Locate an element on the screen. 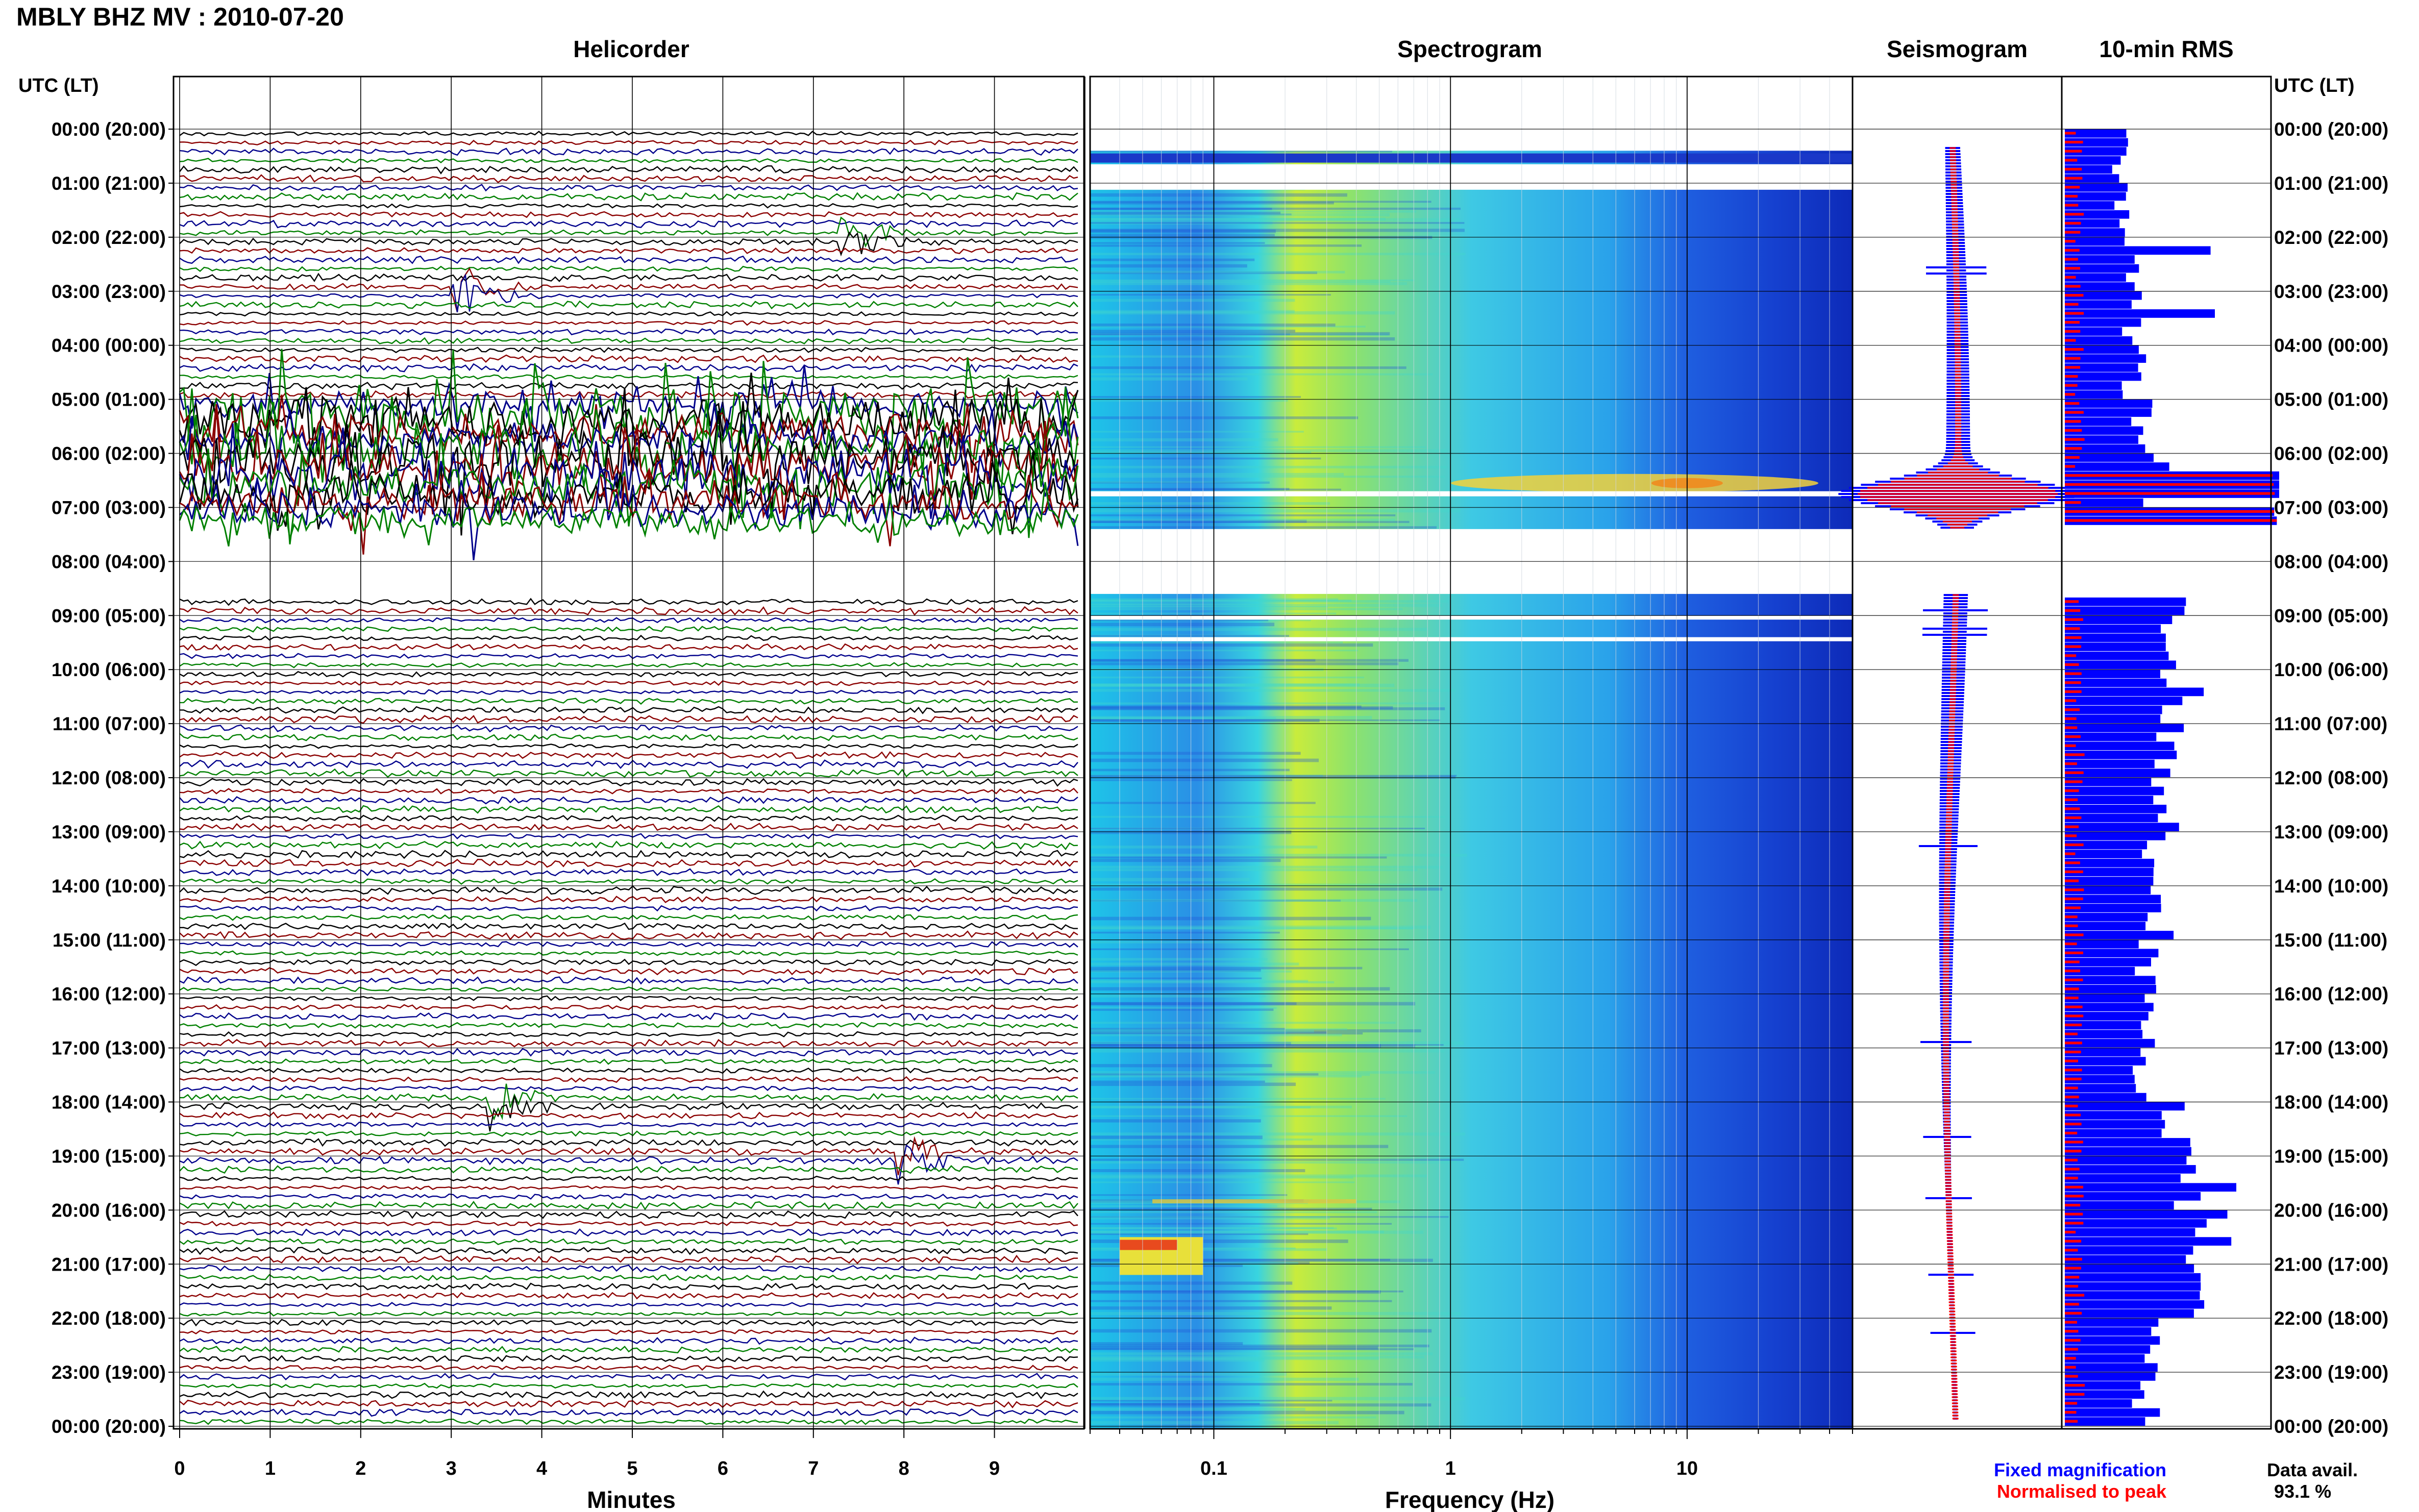 Image resolution: width=2419 pixels, height=1512 pixels. time-label-right: 10:00 (06:00) is located at coordinates (2331, 669).